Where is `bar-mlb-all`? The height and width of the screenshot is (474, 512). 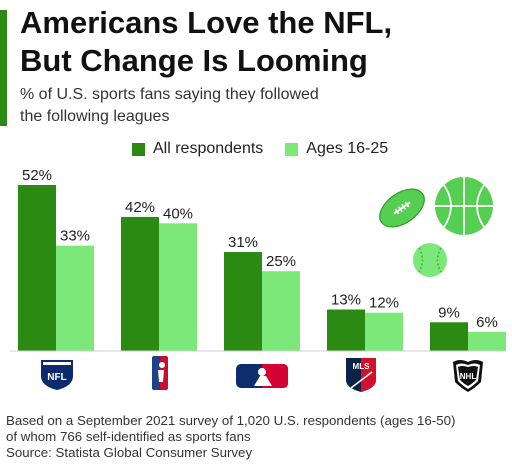 bar-mlb-all is located at coordinates (243, 301).